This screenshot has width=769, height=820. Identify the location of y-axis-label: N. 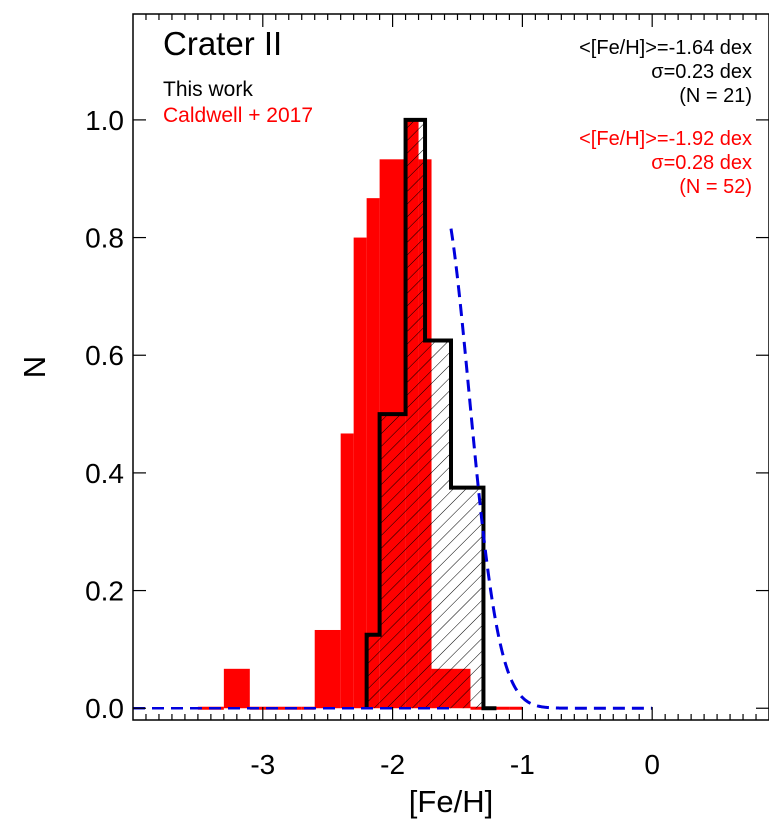
(34, 367).